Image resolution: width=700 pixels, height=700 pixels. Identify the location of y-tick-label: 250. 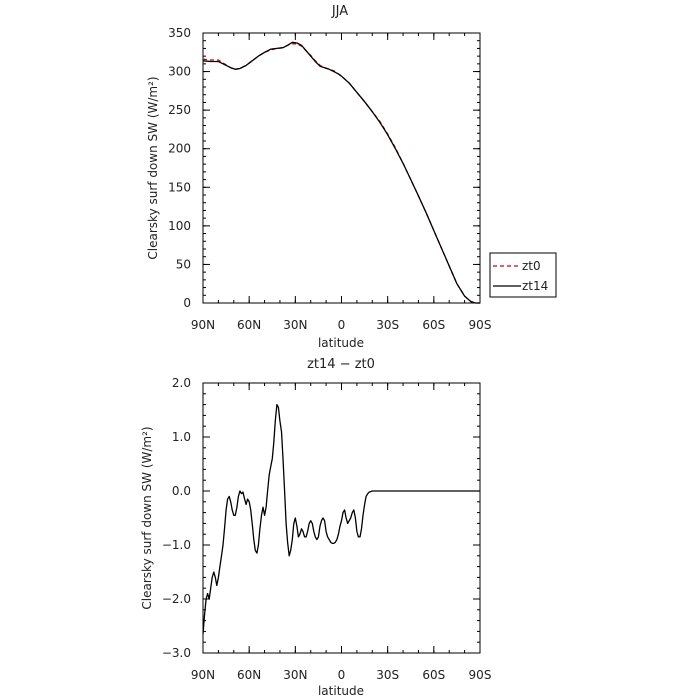
(179, 110).